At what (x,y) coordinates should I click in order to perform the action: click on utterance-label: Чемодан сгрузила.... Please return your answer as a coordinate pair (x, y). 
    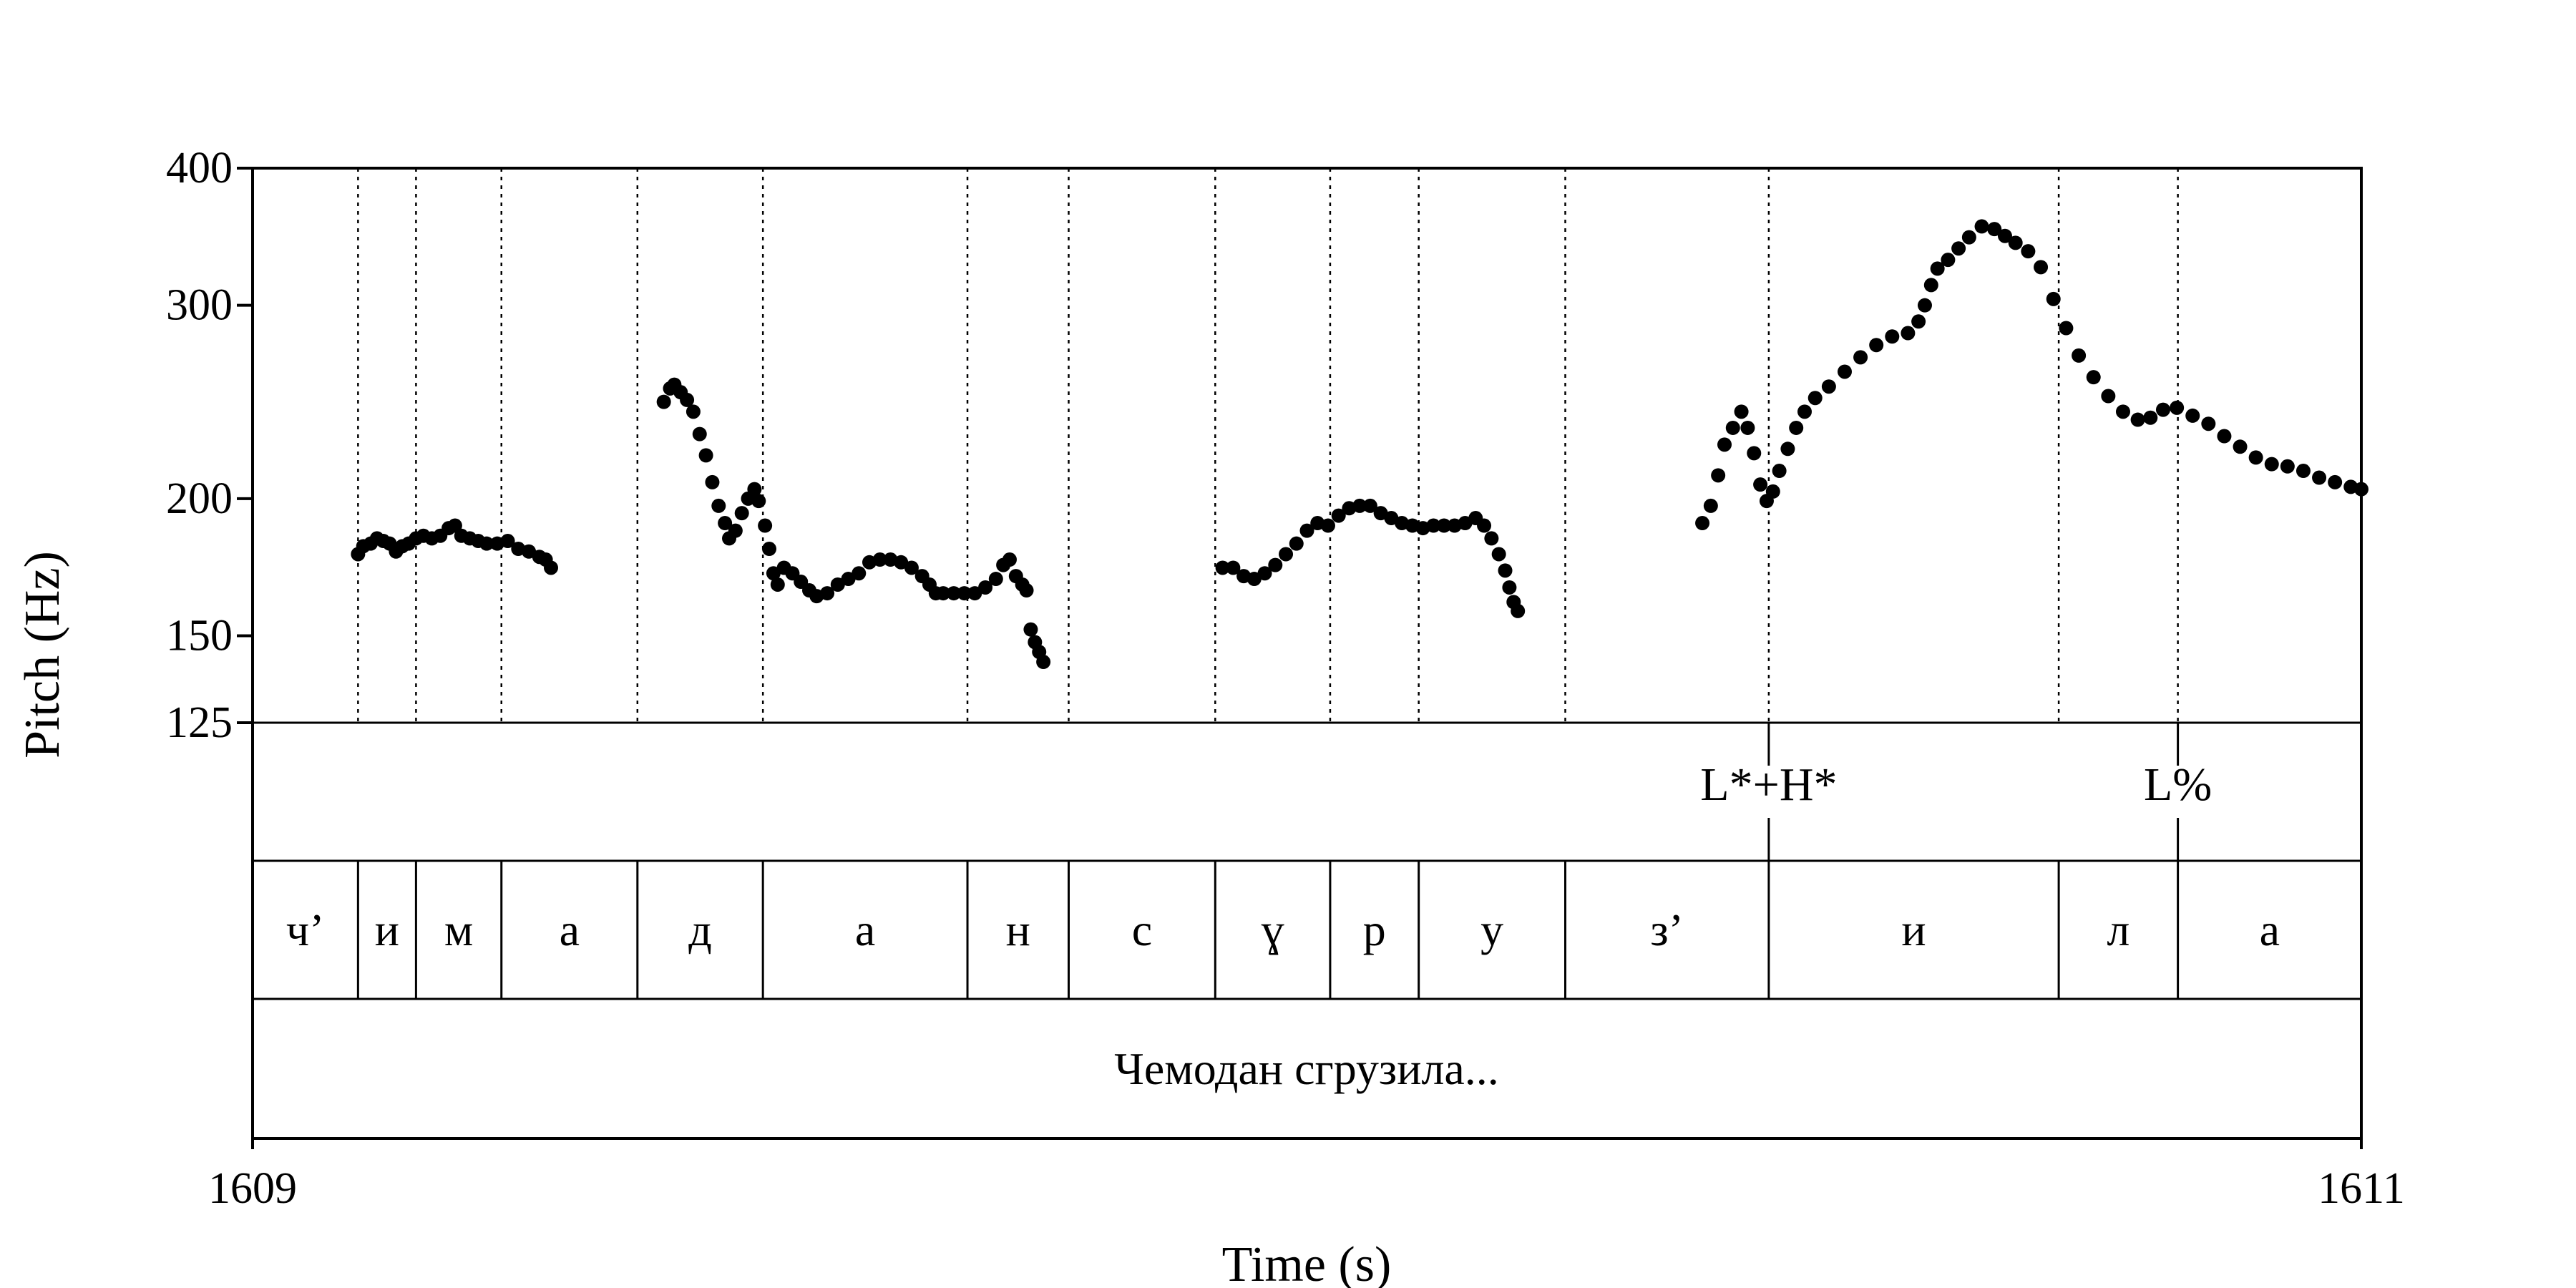
    Looking at the image, I should click on (1306, 1068).